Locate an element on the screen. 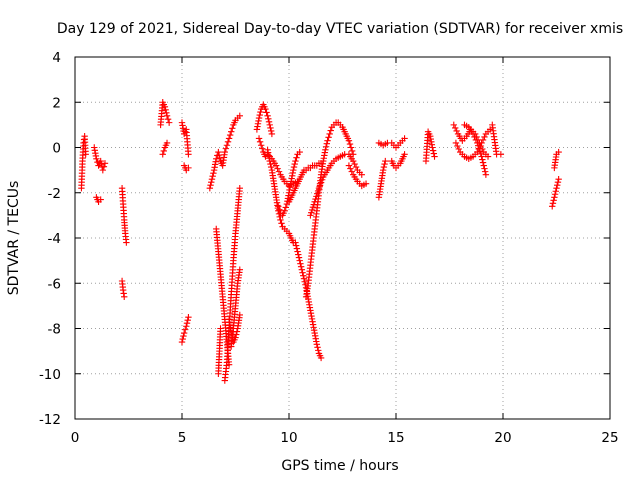 Image resolution: width=640 pixels, height=480 pixels. x-tick-label: 5 is located at coordinates (182, 438).